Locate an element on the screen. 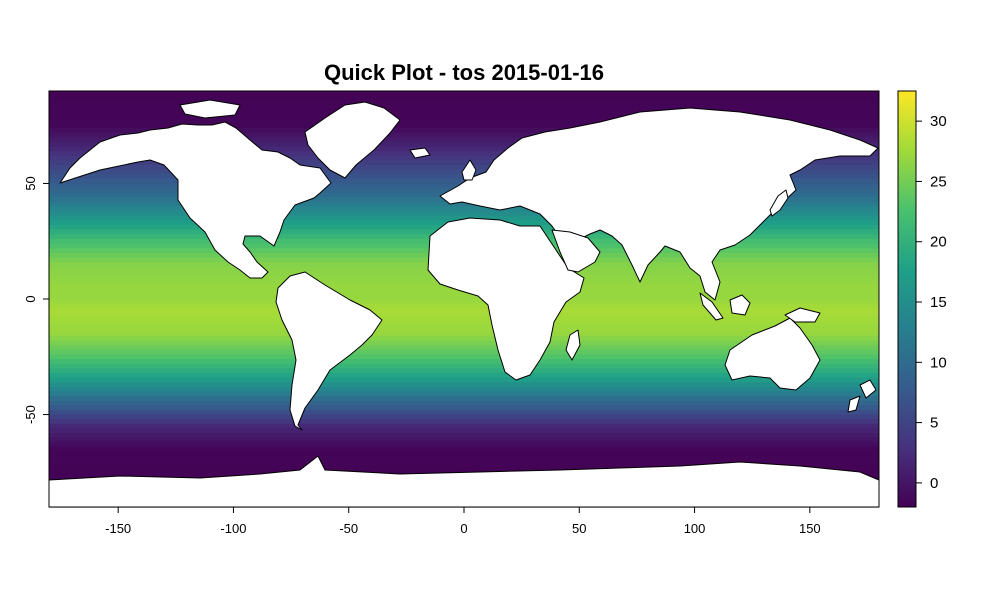  land-japan is located at coordinates (779, 203).